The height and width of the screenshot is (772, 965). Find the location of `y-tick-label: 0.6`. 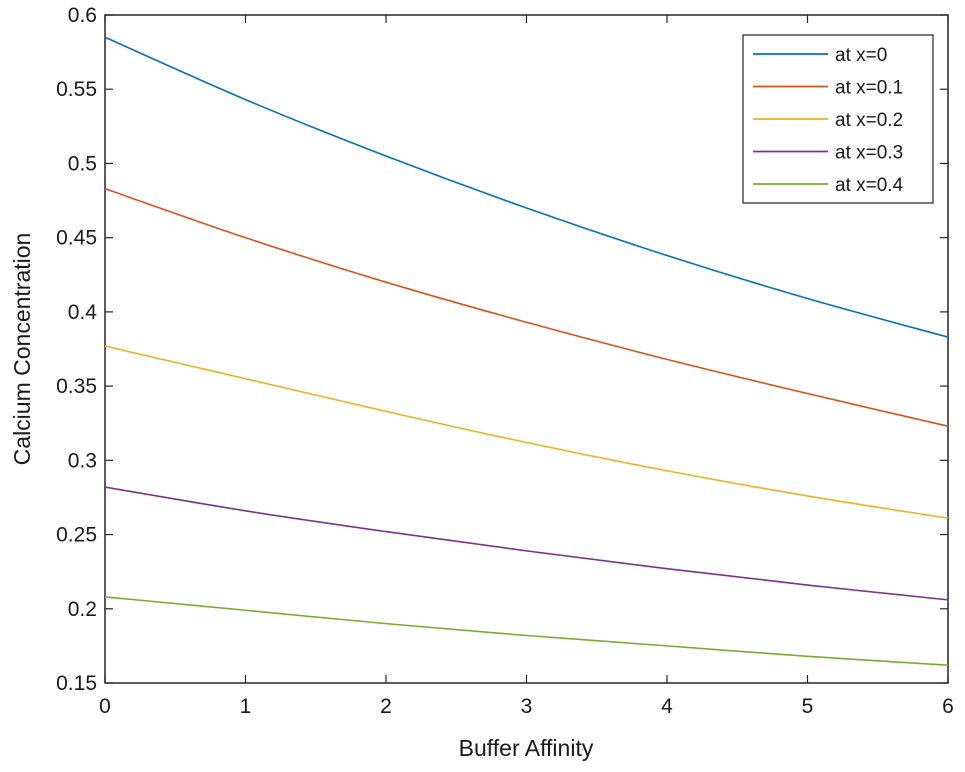

y-tick-label: 0.6 is located at coordinates (82, 15).